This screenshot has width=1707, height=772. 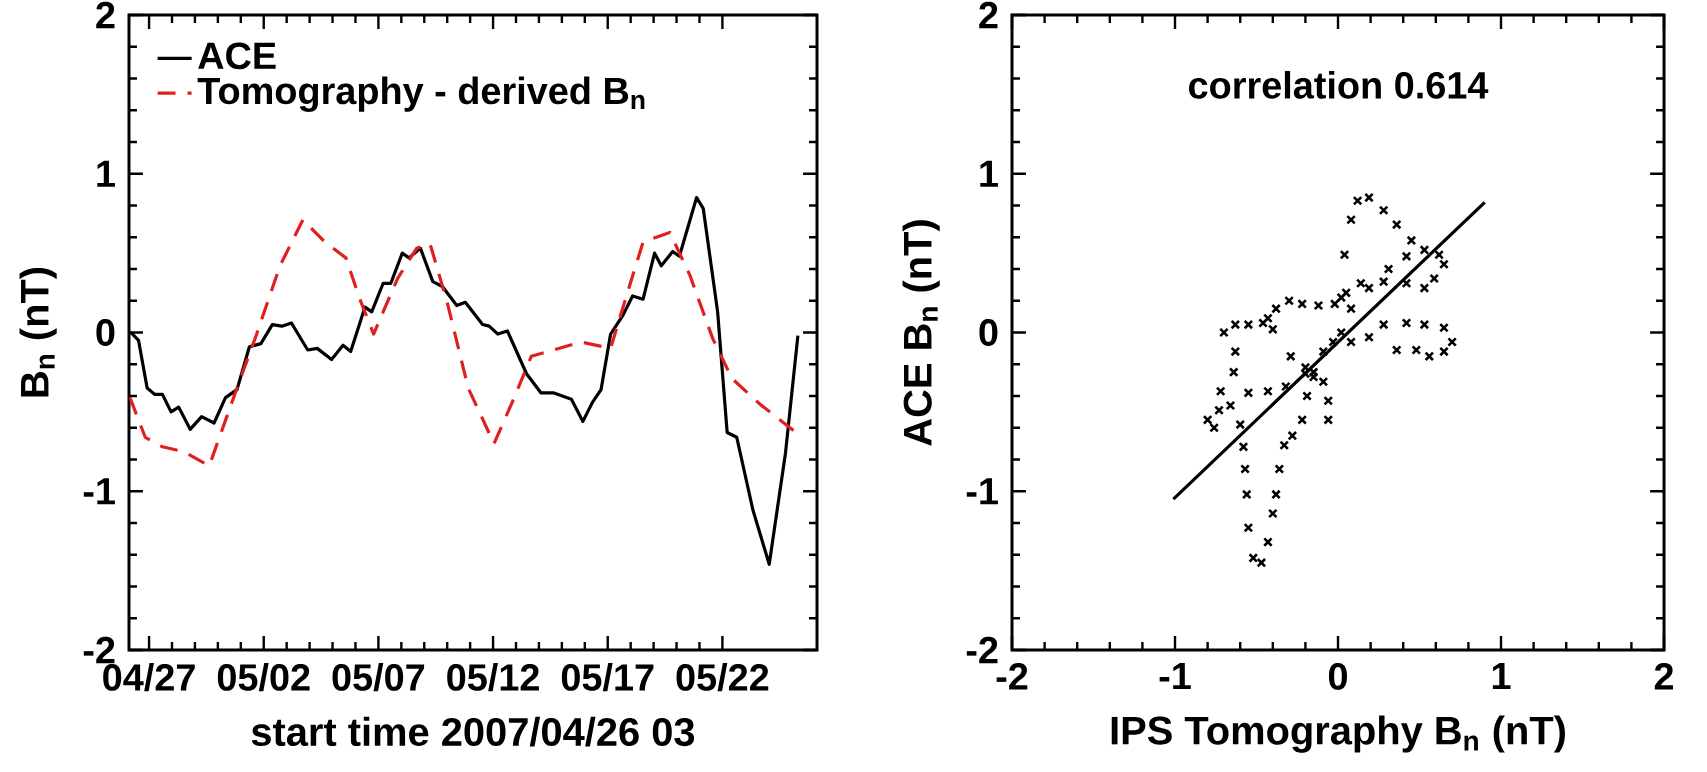 I want to click on x-tick-label: 05/17, so click(x=607, y=677).